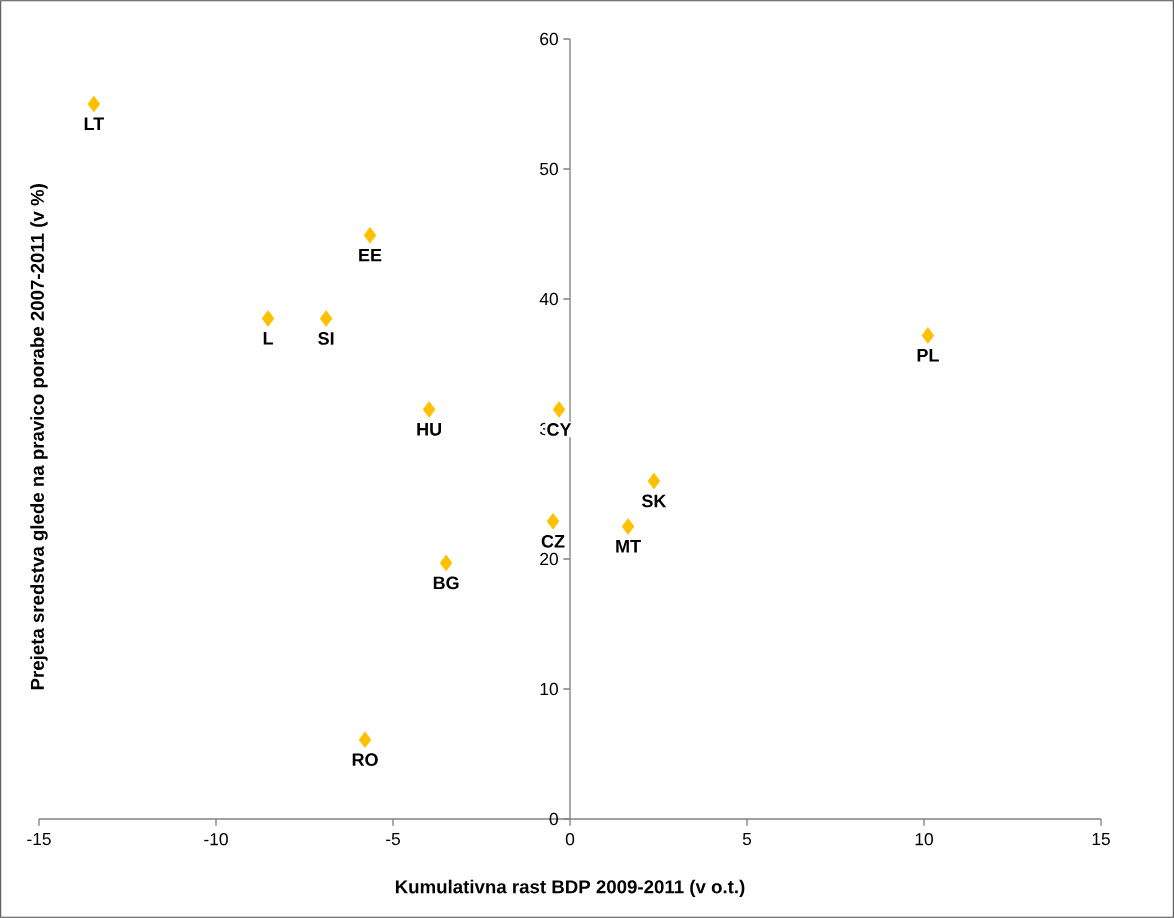  I want to click on annotation: PL, so click(928, 355).